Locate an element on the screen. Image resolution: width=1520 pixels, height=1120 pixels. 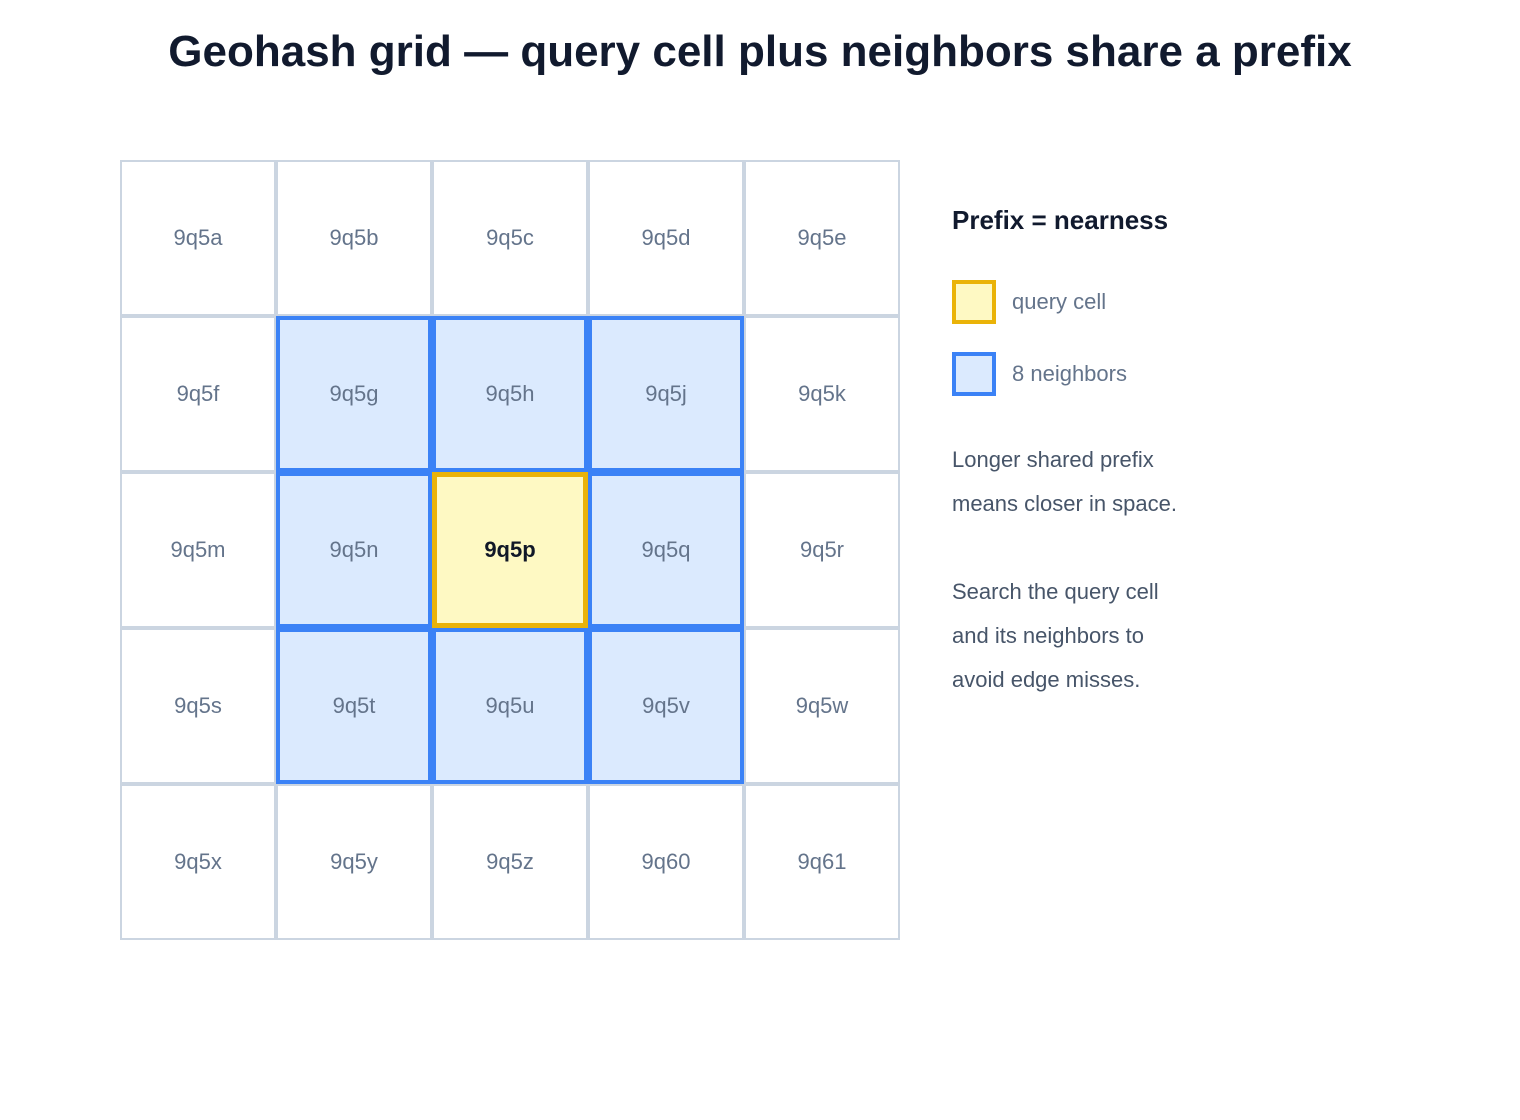
legend-title: Prefix = nearness is located at coordinates (1060, 220).